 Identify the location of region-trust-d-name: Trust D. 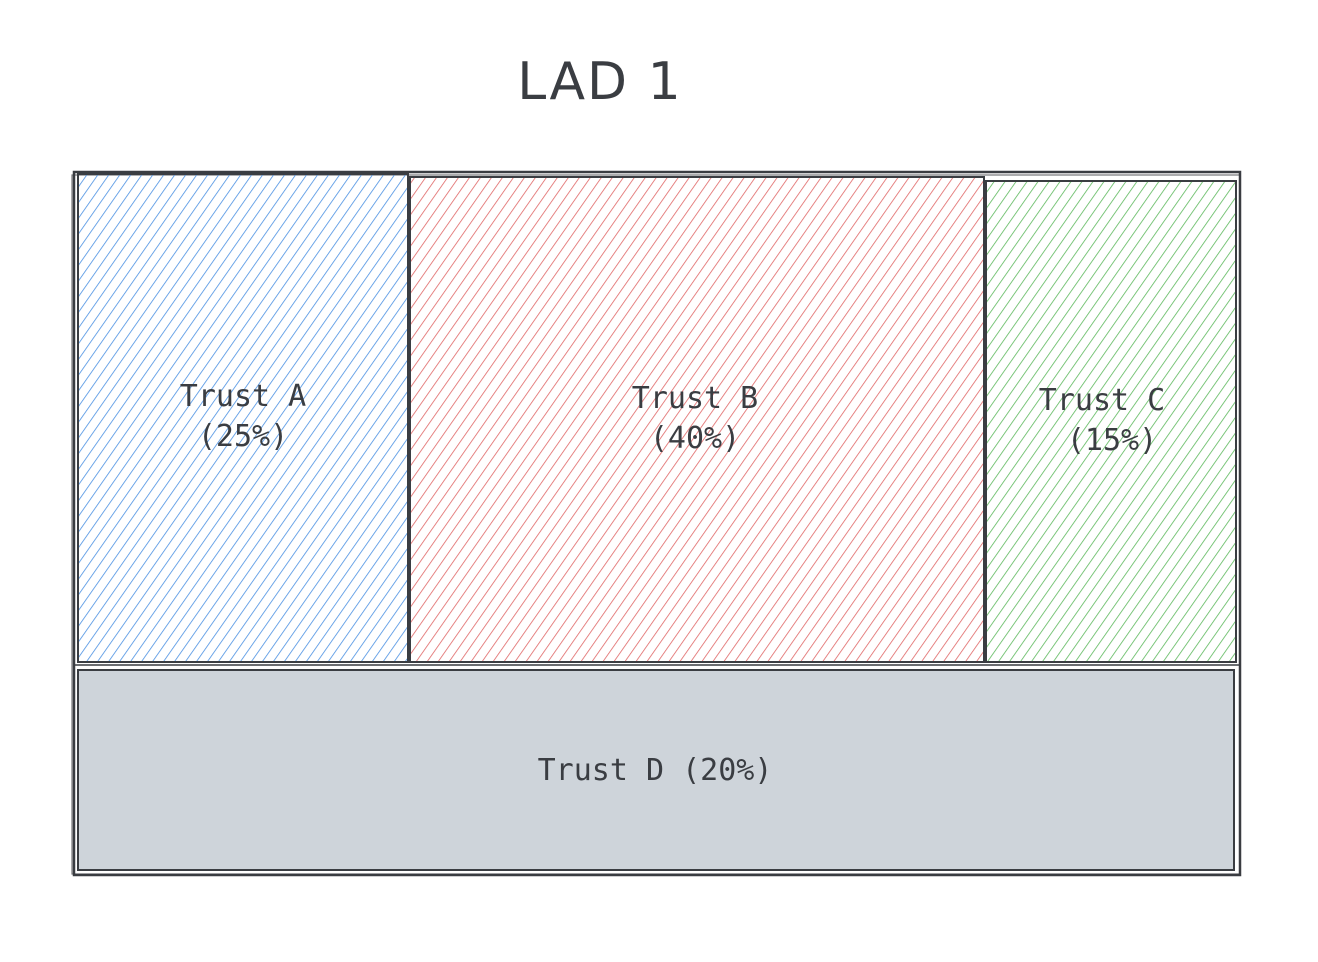
(601, 770).